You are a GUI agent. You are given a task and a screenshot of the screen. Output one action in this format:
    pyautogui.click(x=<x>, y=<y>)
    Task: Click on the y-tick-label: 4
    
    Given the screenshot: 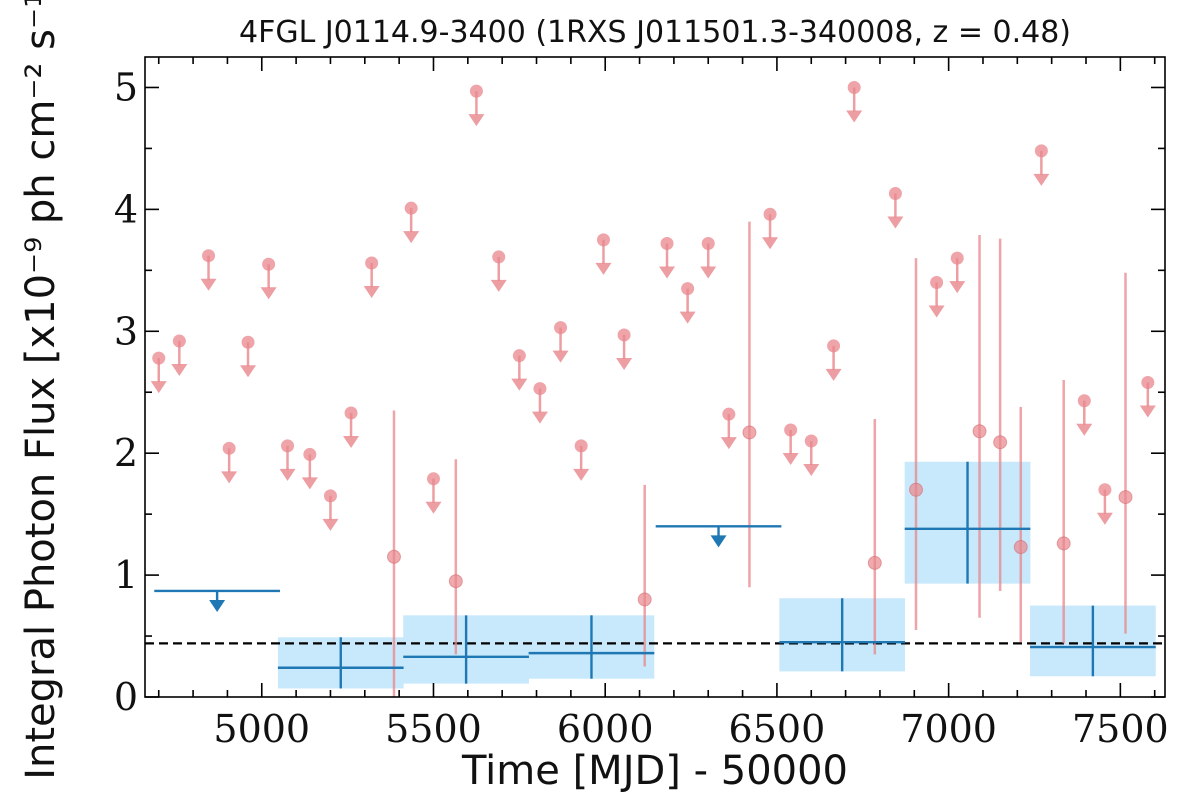 What is the action you would take?
    pyautogui.click(x=126, y=209)
    